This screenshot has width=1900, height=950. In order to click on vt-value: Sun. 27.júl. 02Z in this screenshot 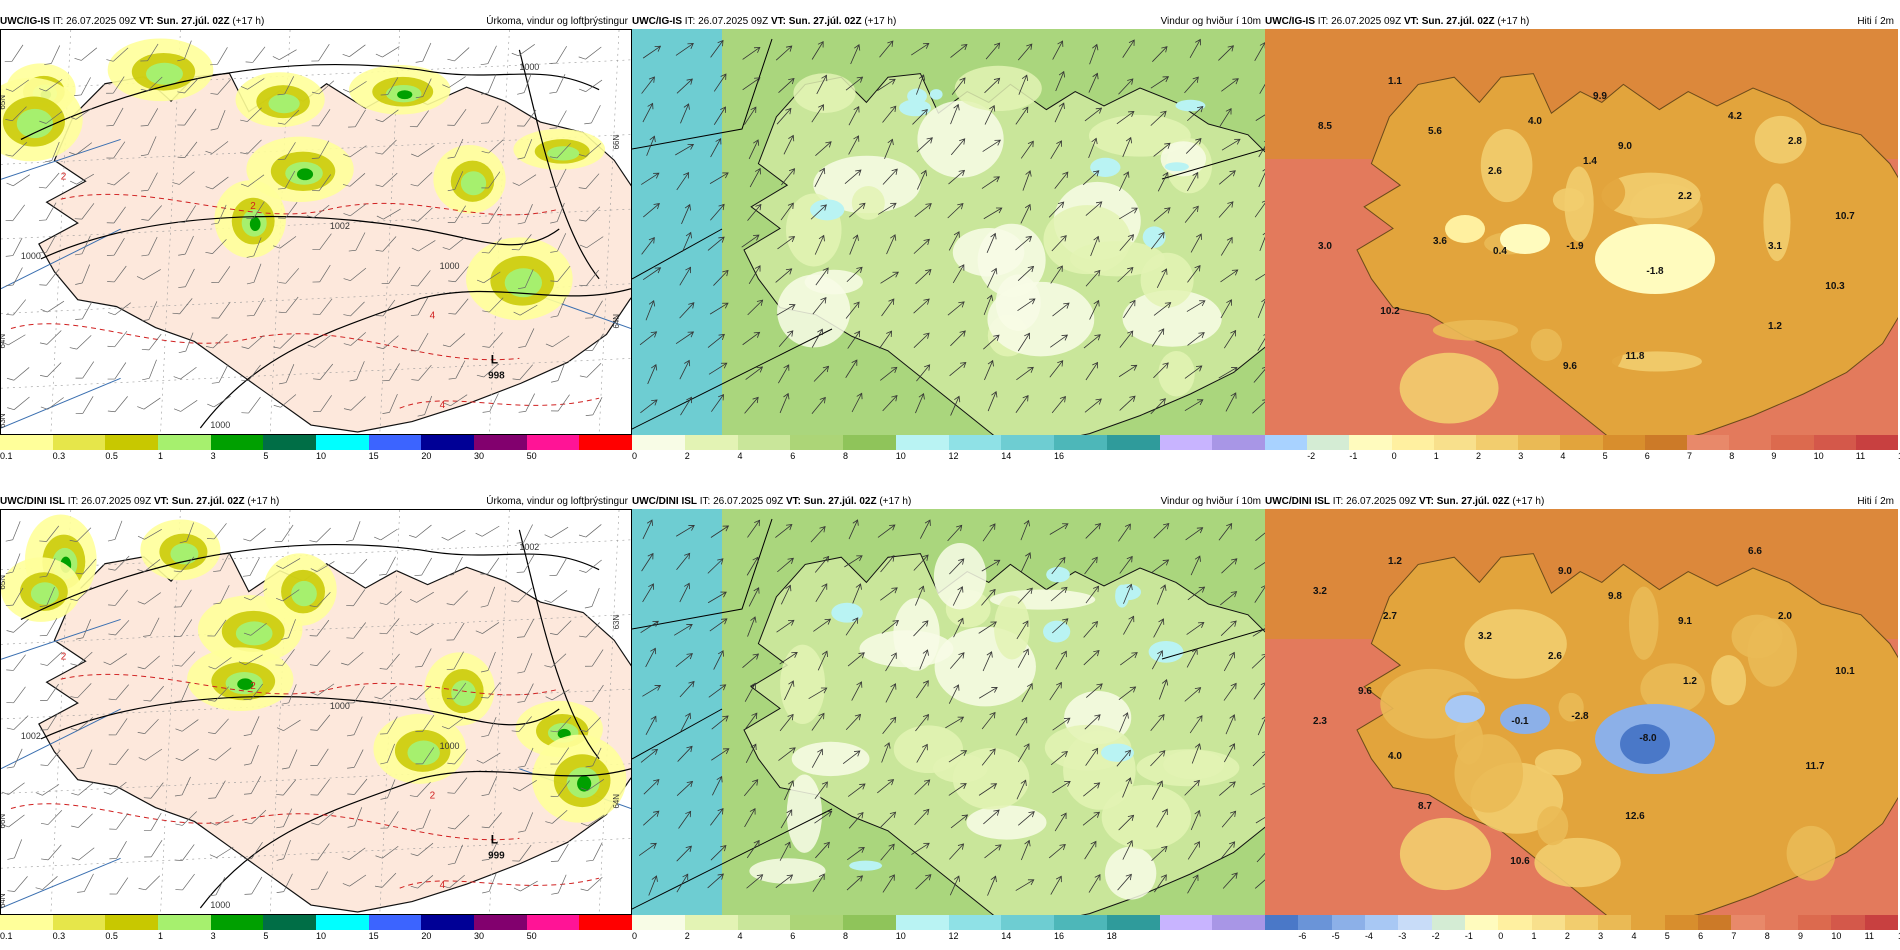, I will do `click(840, 501)`.